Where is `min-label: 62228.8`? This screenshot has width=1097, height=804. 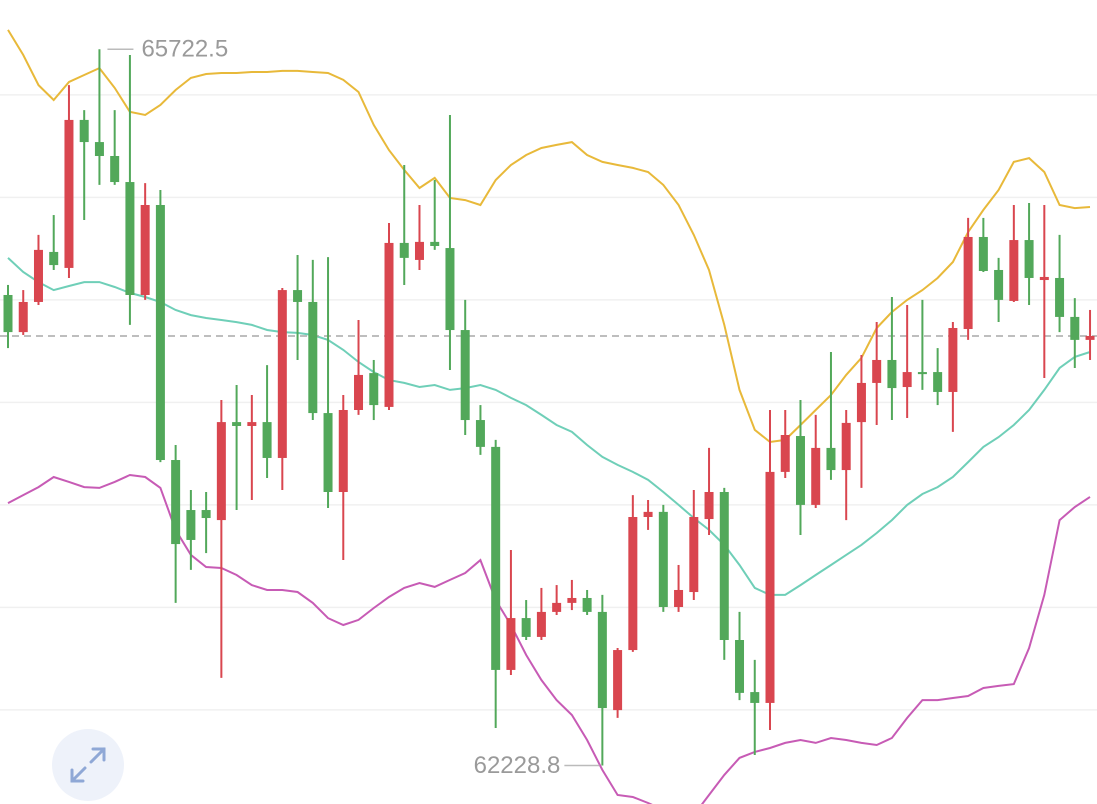 min-label: 62228.8 is located at coordinates (517, 765).